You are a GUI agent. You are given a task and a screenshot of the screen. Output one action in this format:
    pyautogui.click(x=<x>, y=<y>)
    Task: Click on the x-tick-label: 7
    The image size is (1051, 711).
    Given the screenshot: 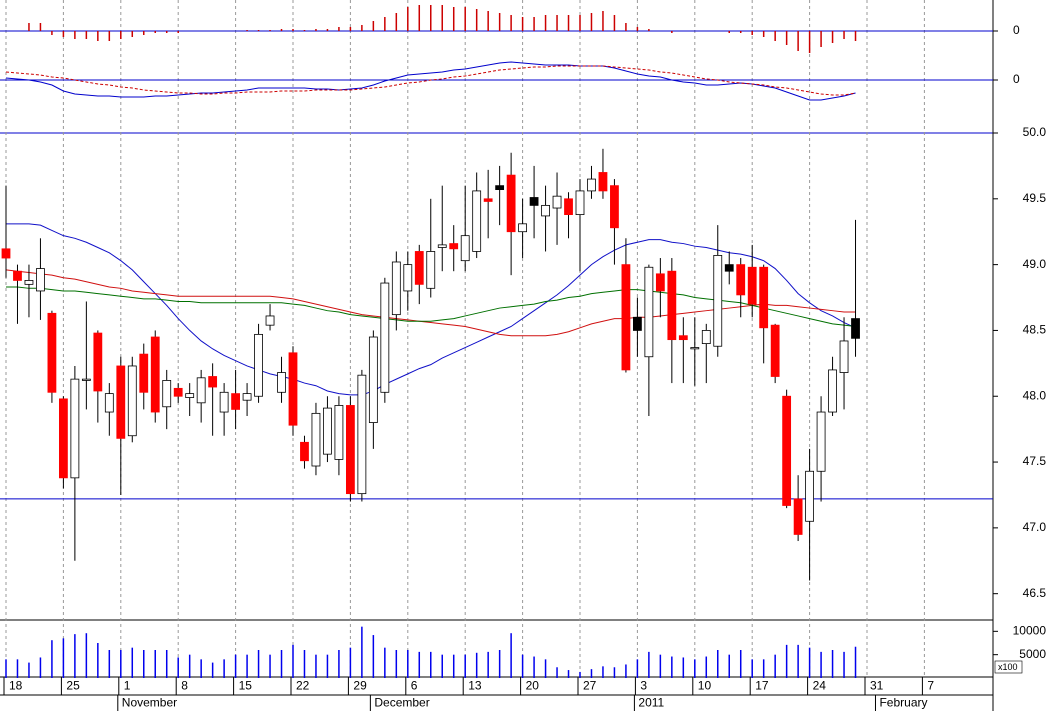 What is the action you would take?
    pyautogui.click(x=930, y=686)
    